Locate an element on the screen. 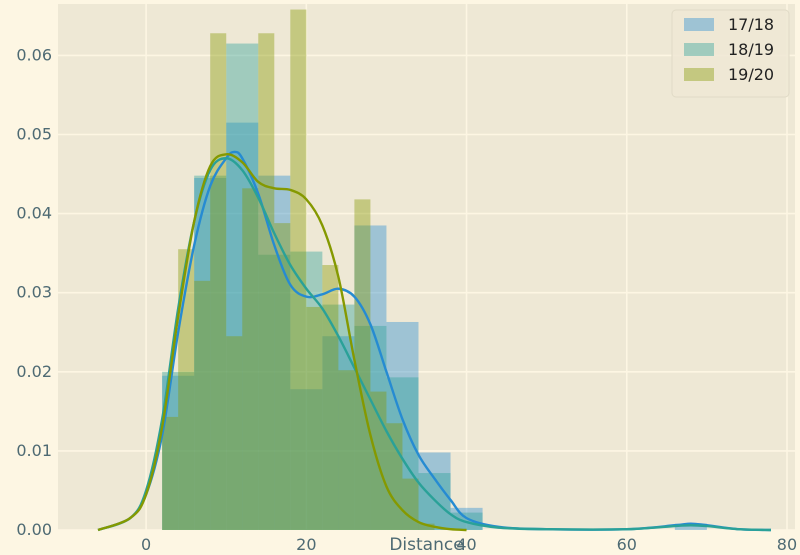 The image size is (800, 555). legend: 17/18 18/19 19/20 is located at coordinates (730, 53).